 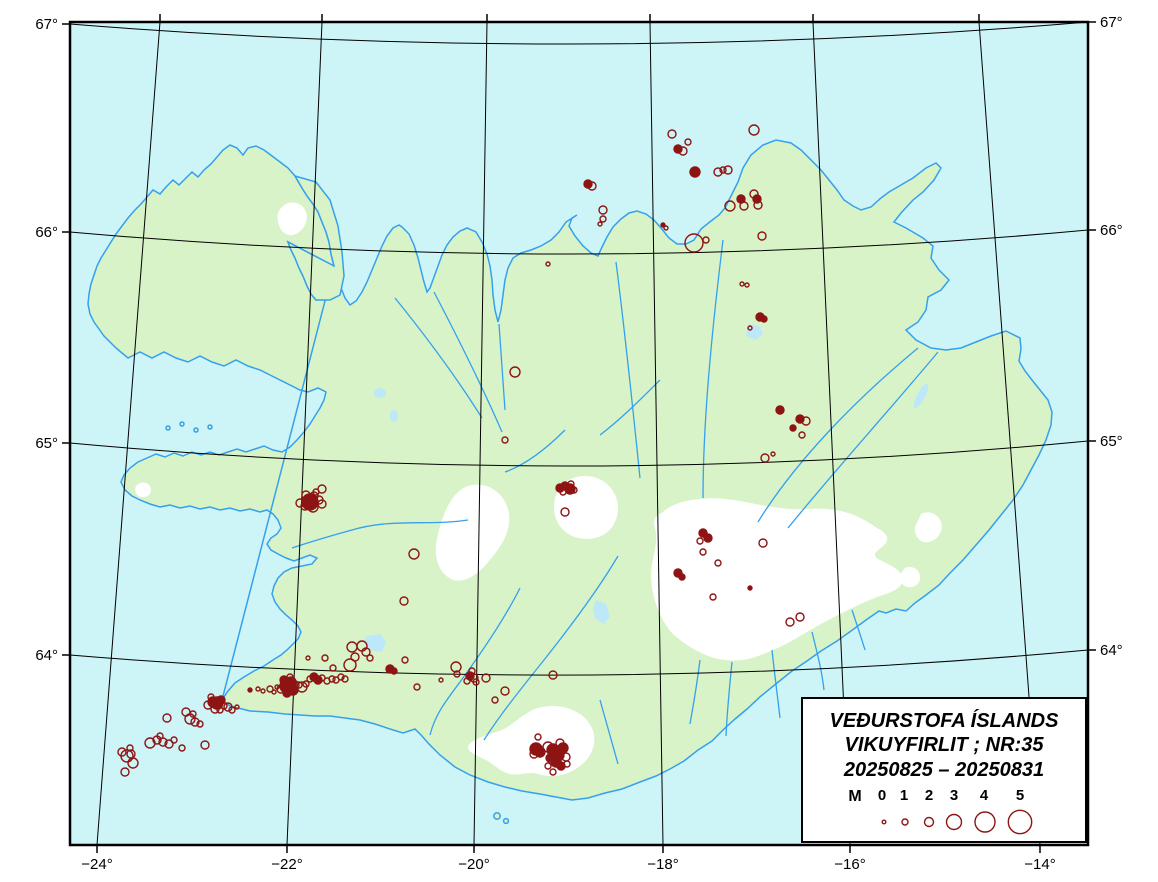 I want to click on latitude-label-left: 65°, so click(x=46, y=443).